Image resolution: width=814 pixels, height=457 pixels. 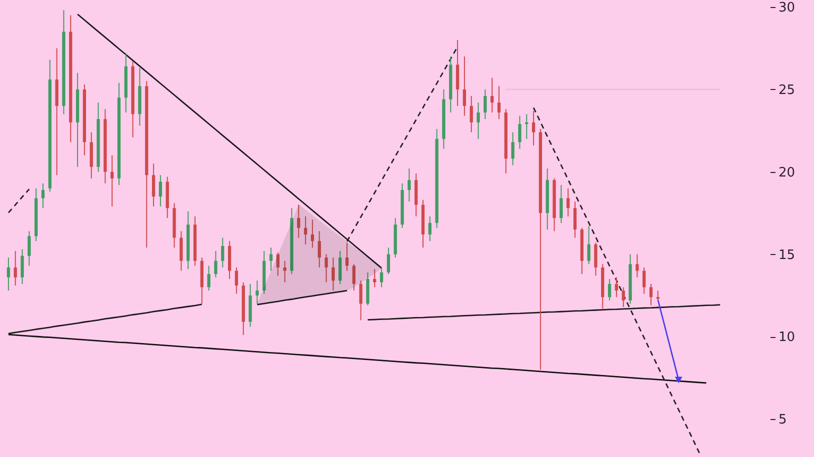 I want to click on y-tick-label: 5, so click(x=782, y=420).